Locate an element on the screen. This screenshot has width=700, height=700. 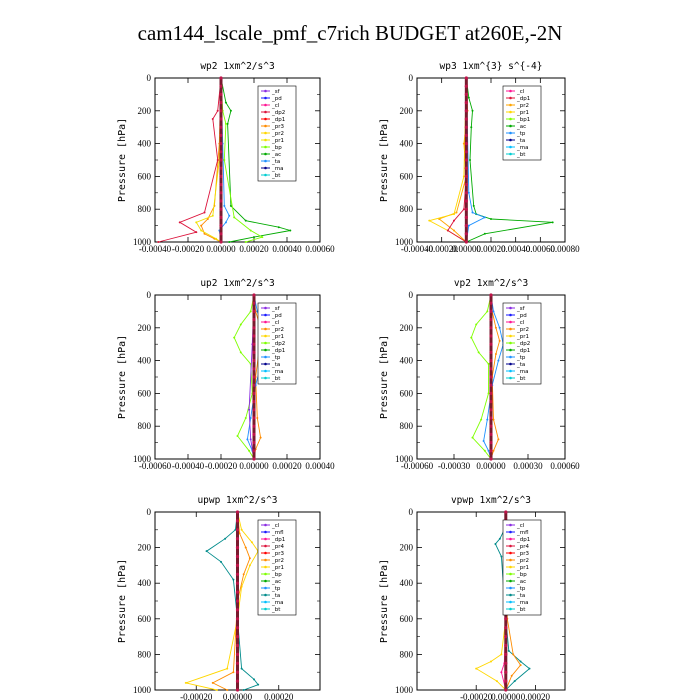
legend-entry: _ta is located at coordinates (520, 365).